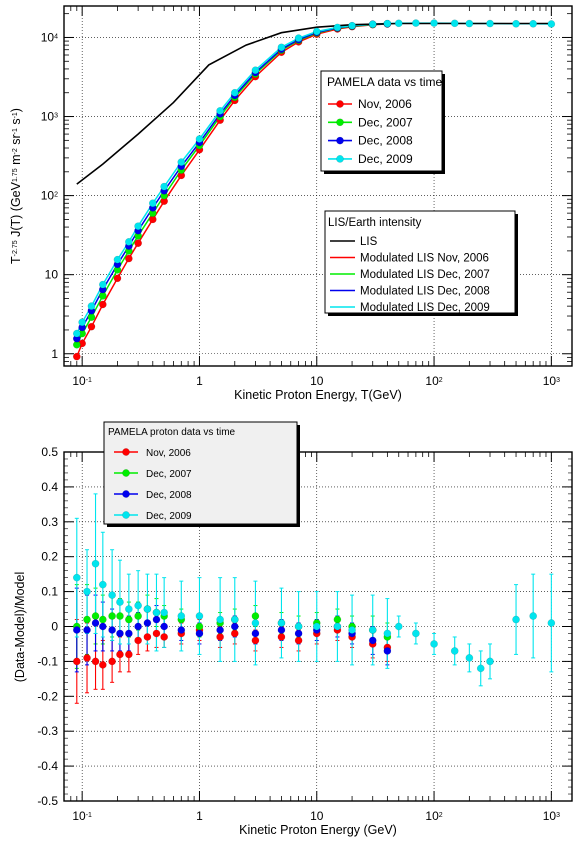 The image size is (585, 841). Describe the element at coordinates (441, 380) in the screenshot. I see `x-tick-exponent: 2` at that location.